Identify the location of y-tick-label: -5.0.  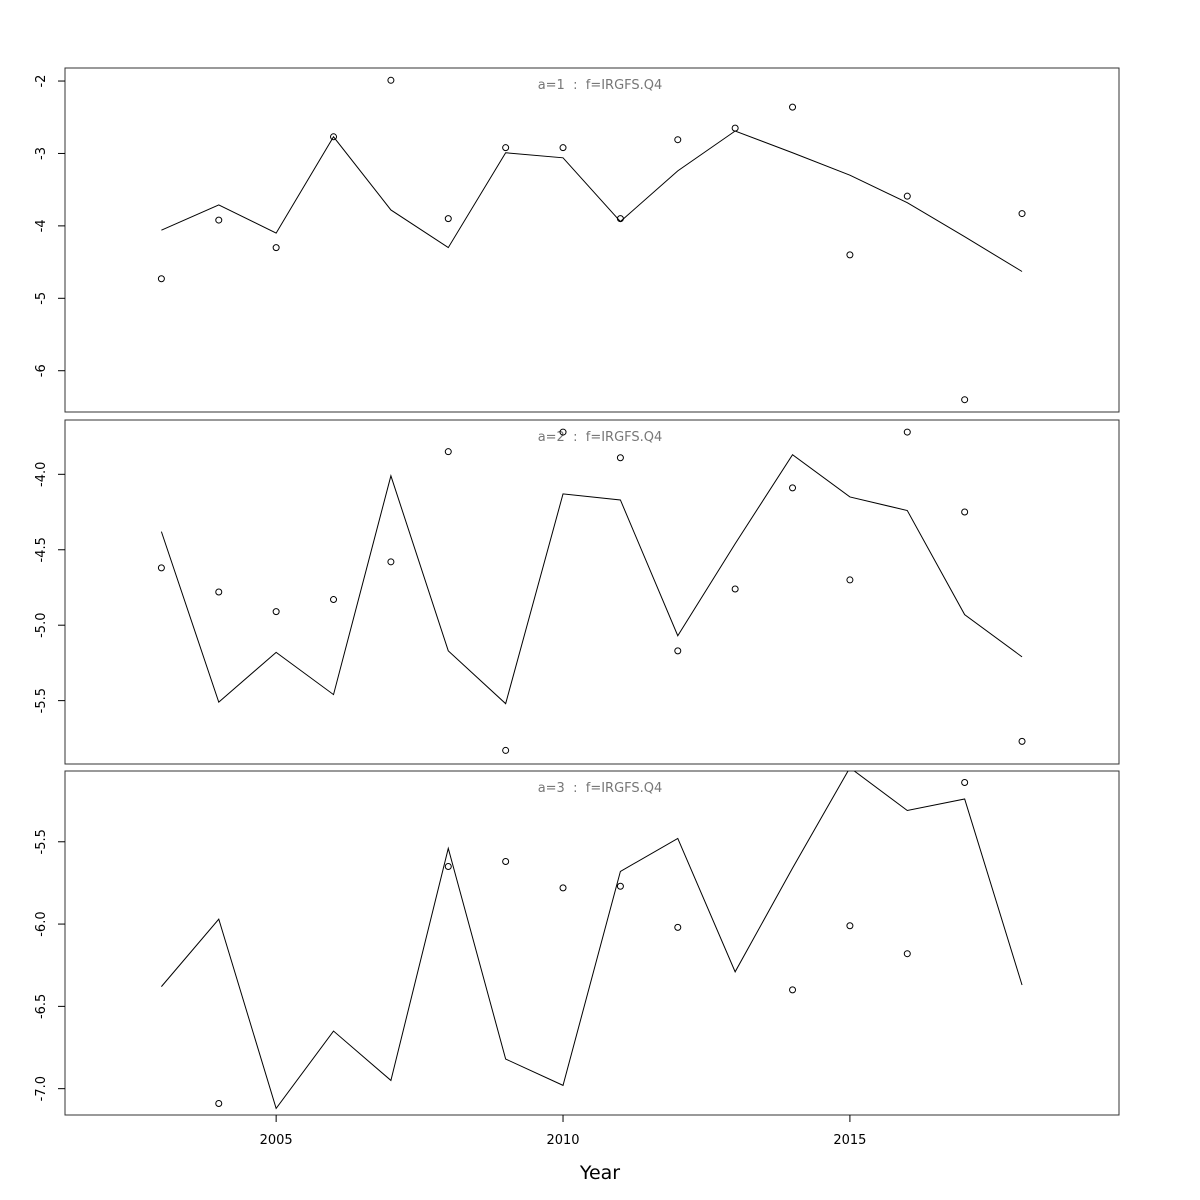
(41, 625).